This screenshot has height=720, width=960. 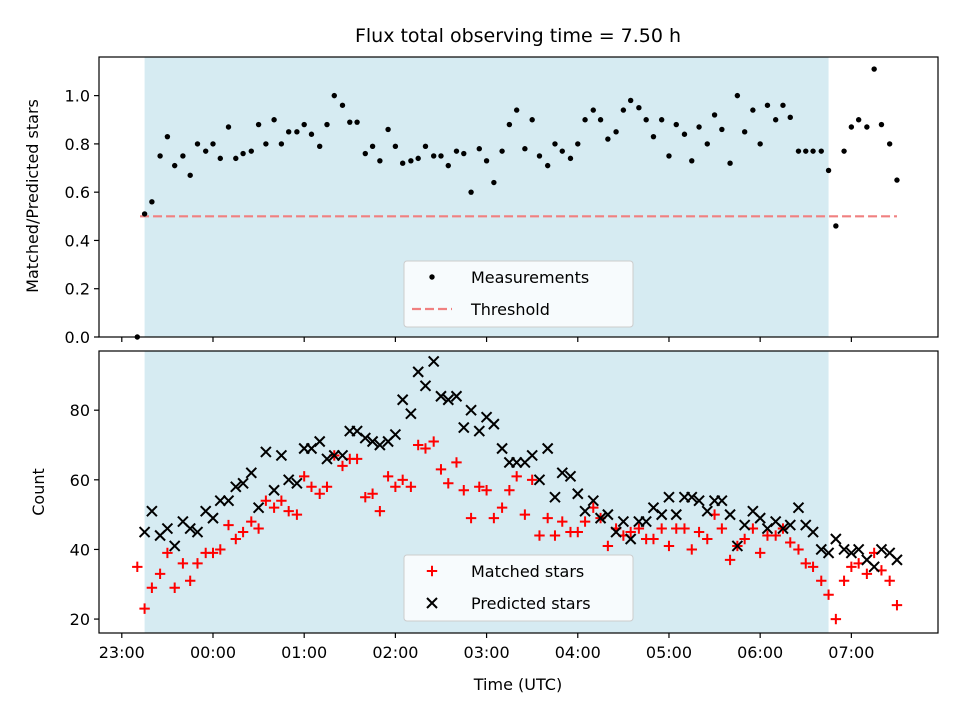 I want to click on chart-title: Flux total observing time = 7.50 h, so click(x=518, y=36).